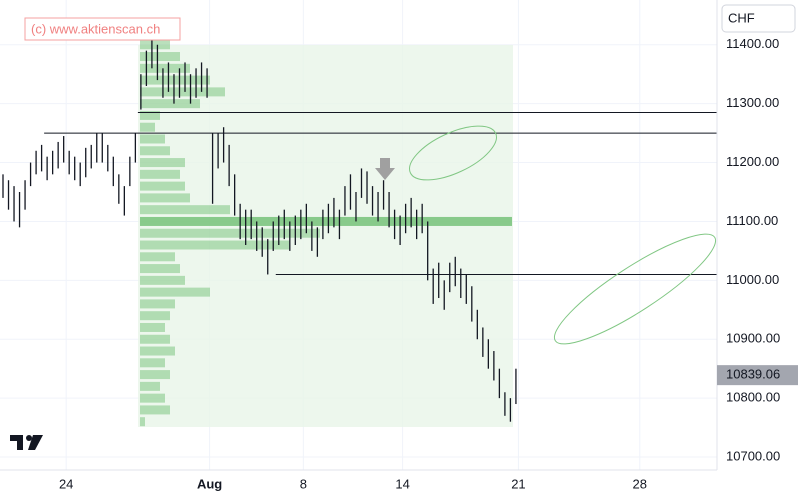 The image size is (798, 498). Describe the element at coordinates (518, 483) in the screenshot. I see `x-tick-label: 21` at that location.